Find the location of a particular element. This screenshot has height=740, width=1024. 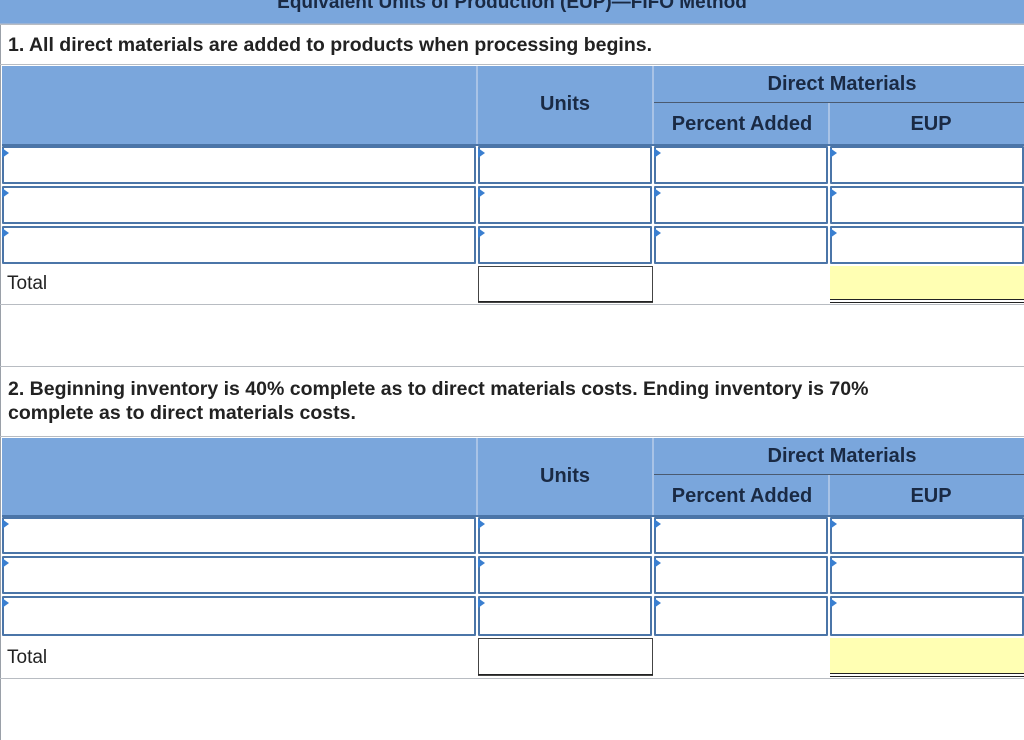

question-2-line-2: complete as to direct materials costs. is located at coordinates (182, 413).